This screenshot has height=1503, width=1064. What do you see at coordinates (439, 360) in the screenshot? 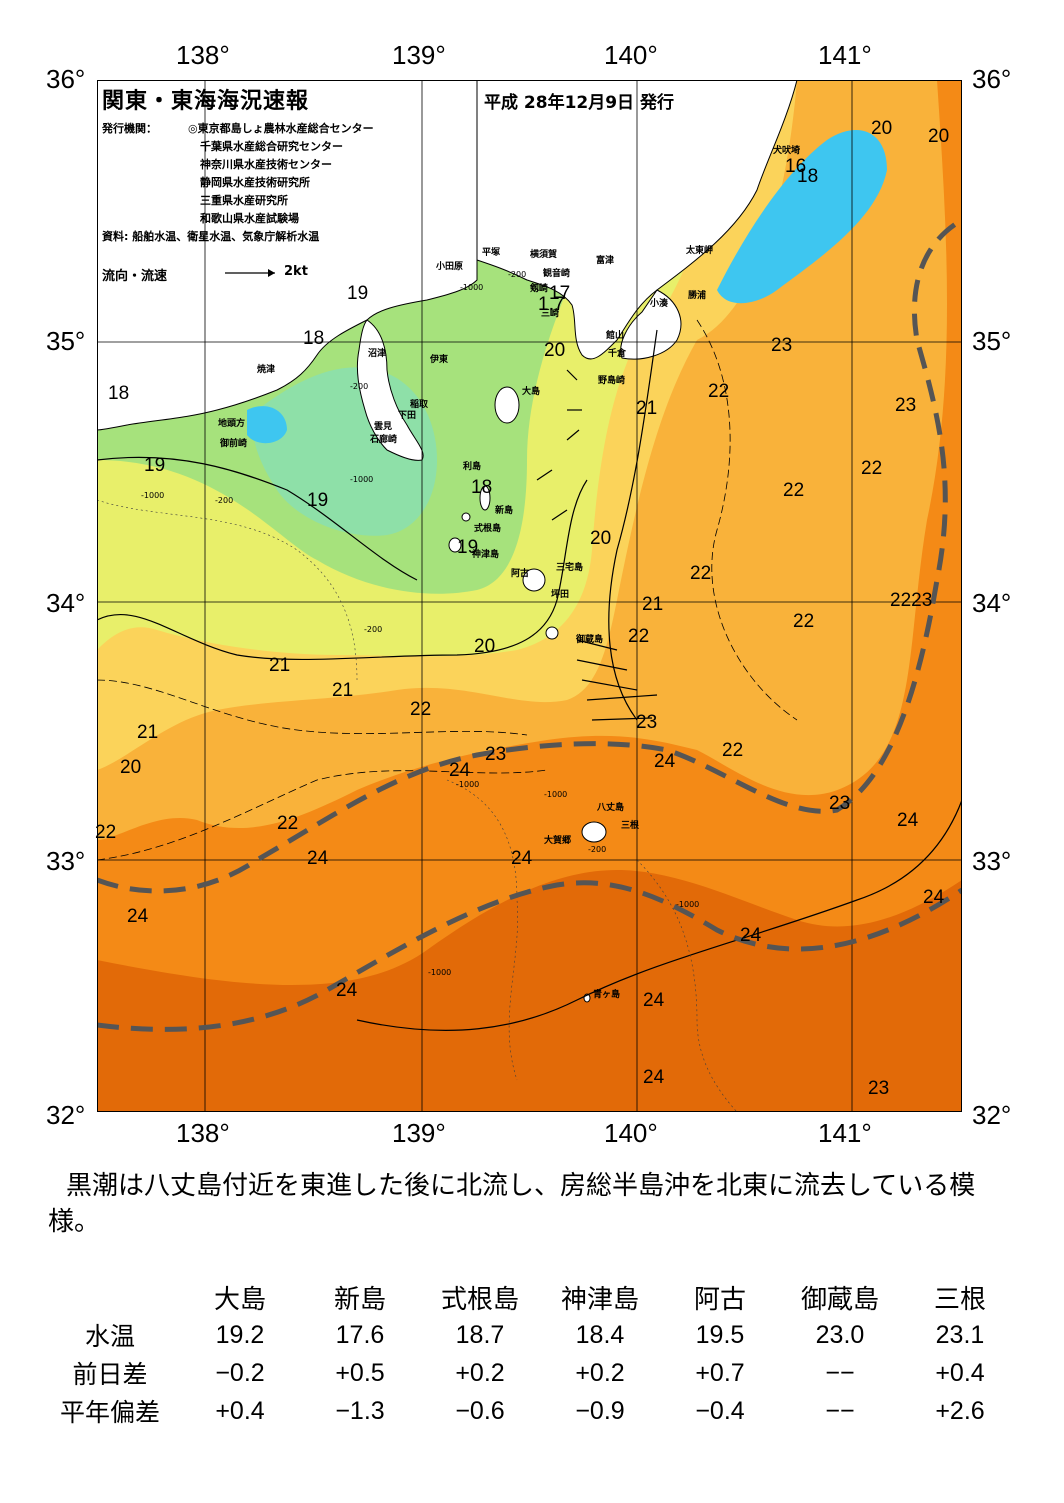
I see `place-ito: 伊東` at bounding box center [439, 360].